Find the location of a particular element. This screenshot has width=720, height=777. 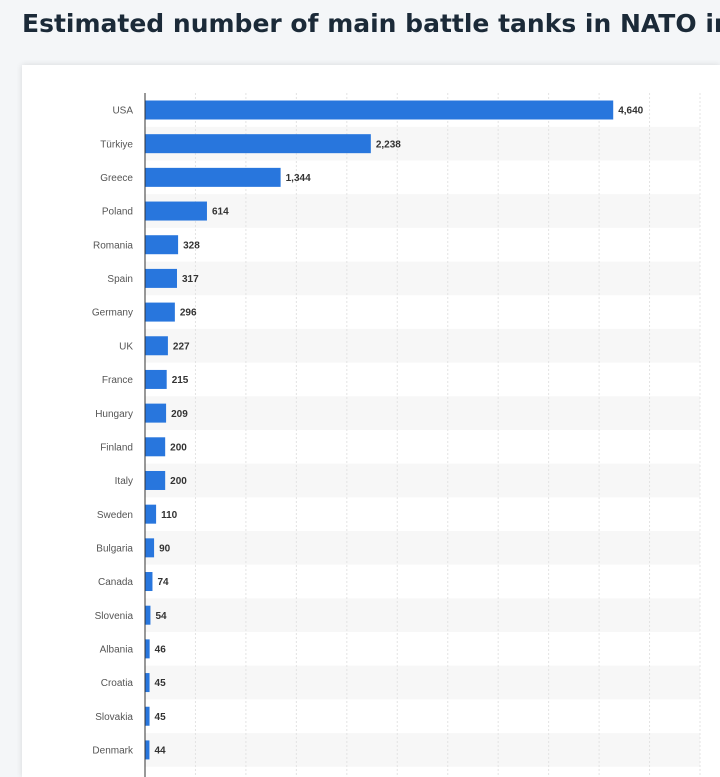

y-tick-label: Hungary is located at coordinates (114, 414).